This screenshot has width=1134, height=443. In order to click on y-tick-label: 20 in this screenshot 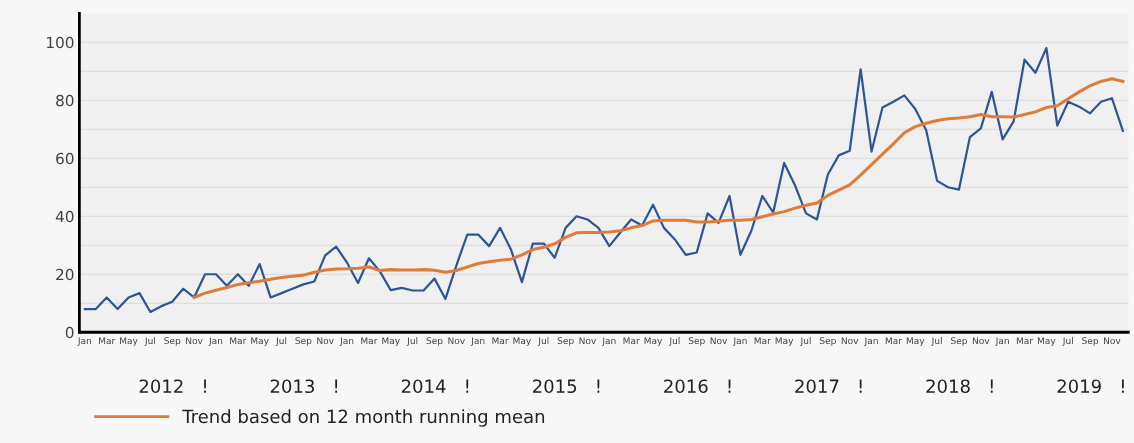, I will do `click(65, 274)`.